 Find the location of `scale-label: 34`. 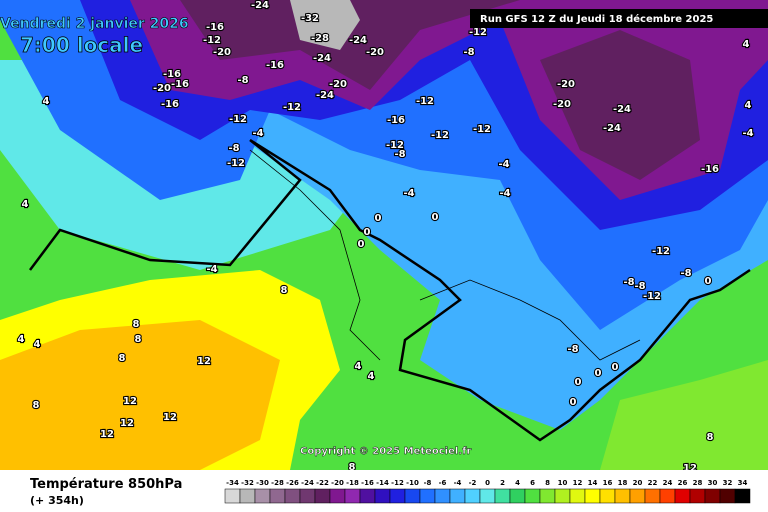

scale-label: 34 is located at coordinates (743, 483).